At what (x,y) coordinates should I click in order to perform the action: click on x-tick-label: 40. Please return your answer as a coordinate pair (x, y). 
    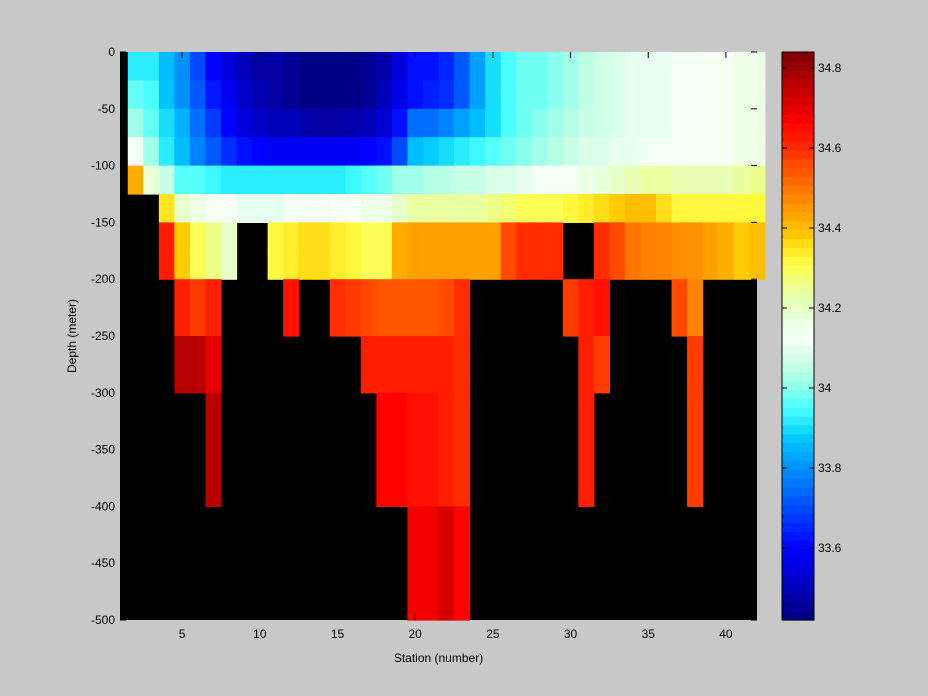
    Looking at the image, I should click on (726, 634).